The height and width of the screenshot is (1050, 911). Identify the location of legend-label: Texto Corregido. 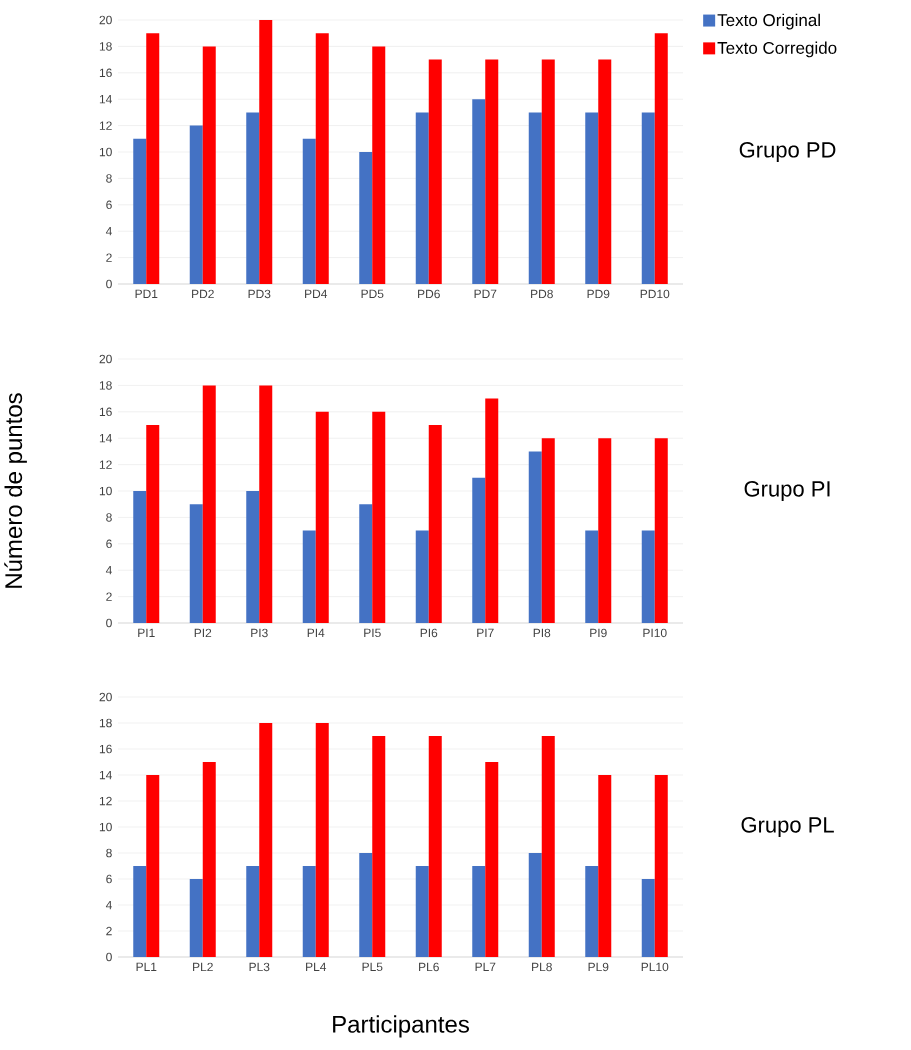
(777, 49).